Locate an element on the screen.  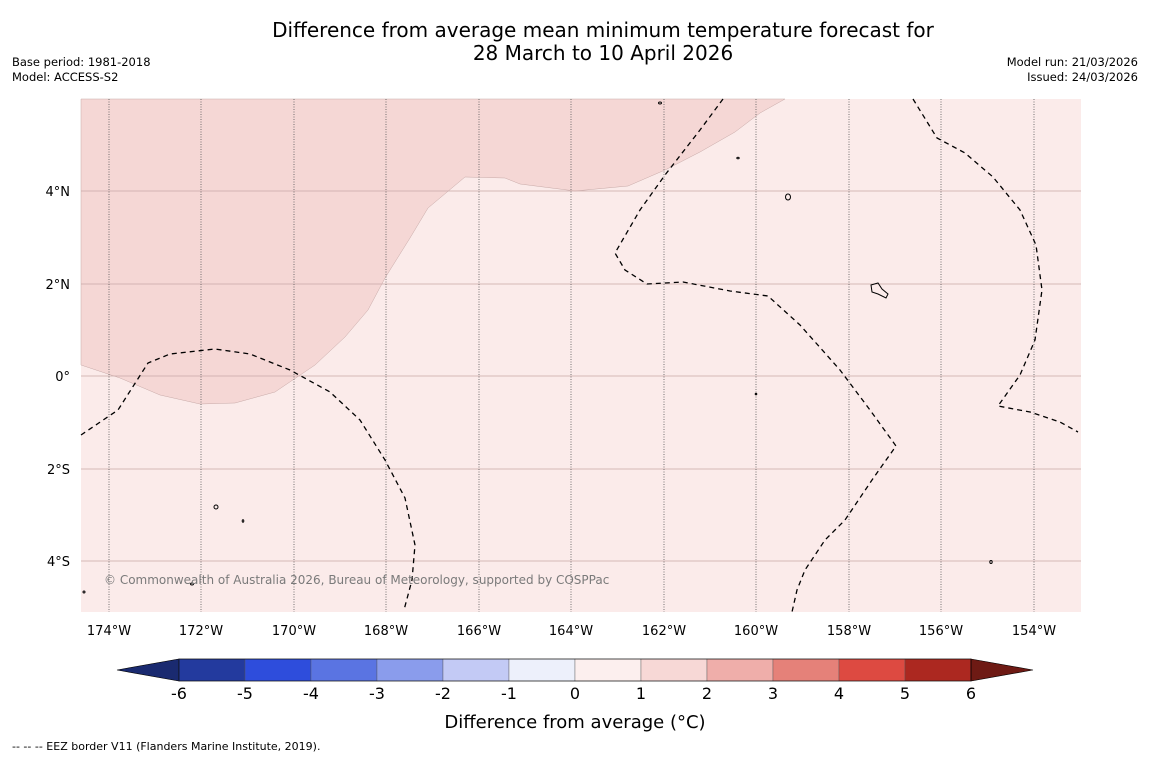
colorbar-tick-label: 0 is located at coordinates (575, 693).